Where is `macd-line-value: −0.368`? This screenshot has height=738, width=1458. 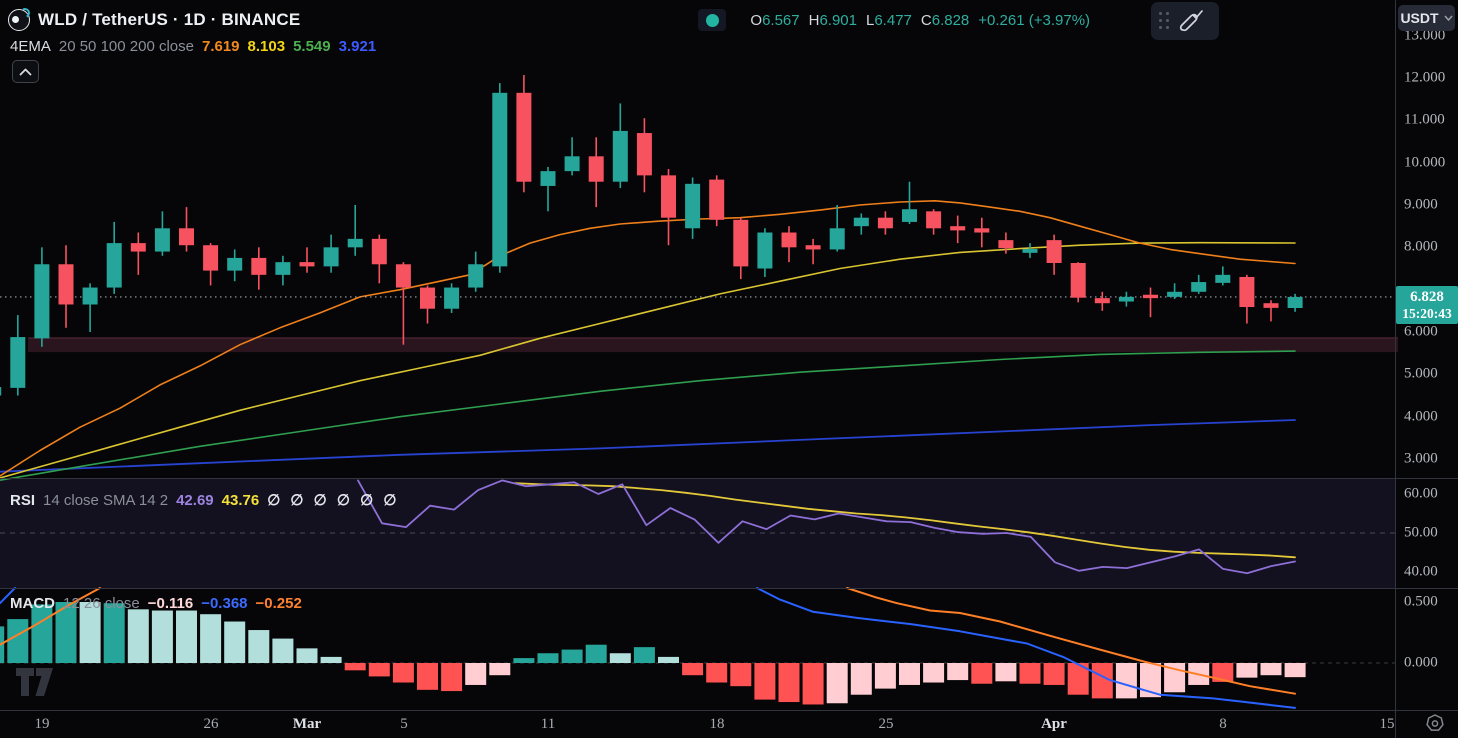
macd-line-value: −0.368 is located at coordinates (224, 603).